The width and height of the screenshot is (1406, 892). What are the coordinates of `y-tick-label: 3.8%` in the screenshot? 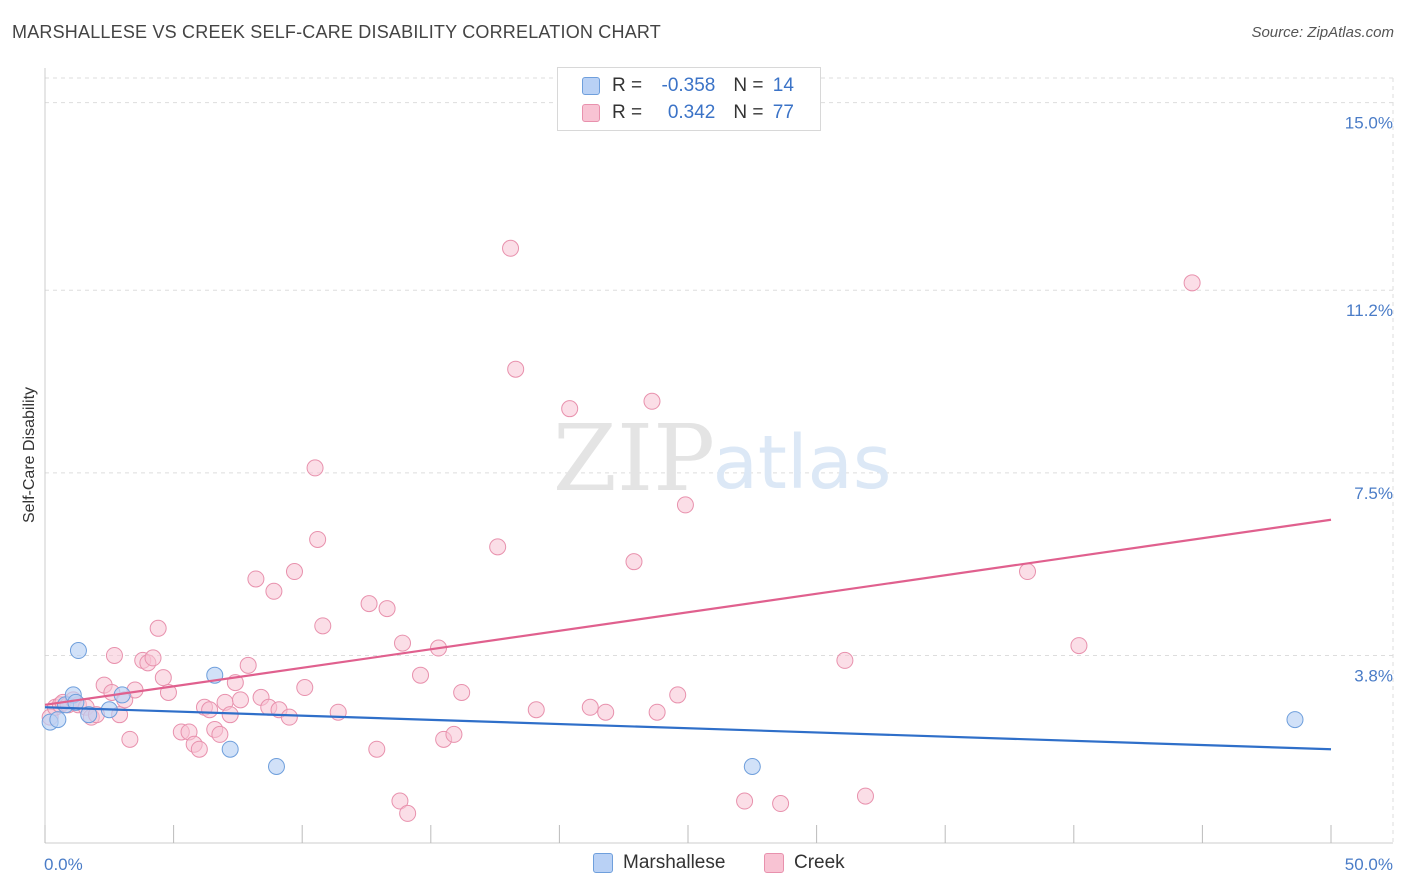 It's located at (1373, 675).